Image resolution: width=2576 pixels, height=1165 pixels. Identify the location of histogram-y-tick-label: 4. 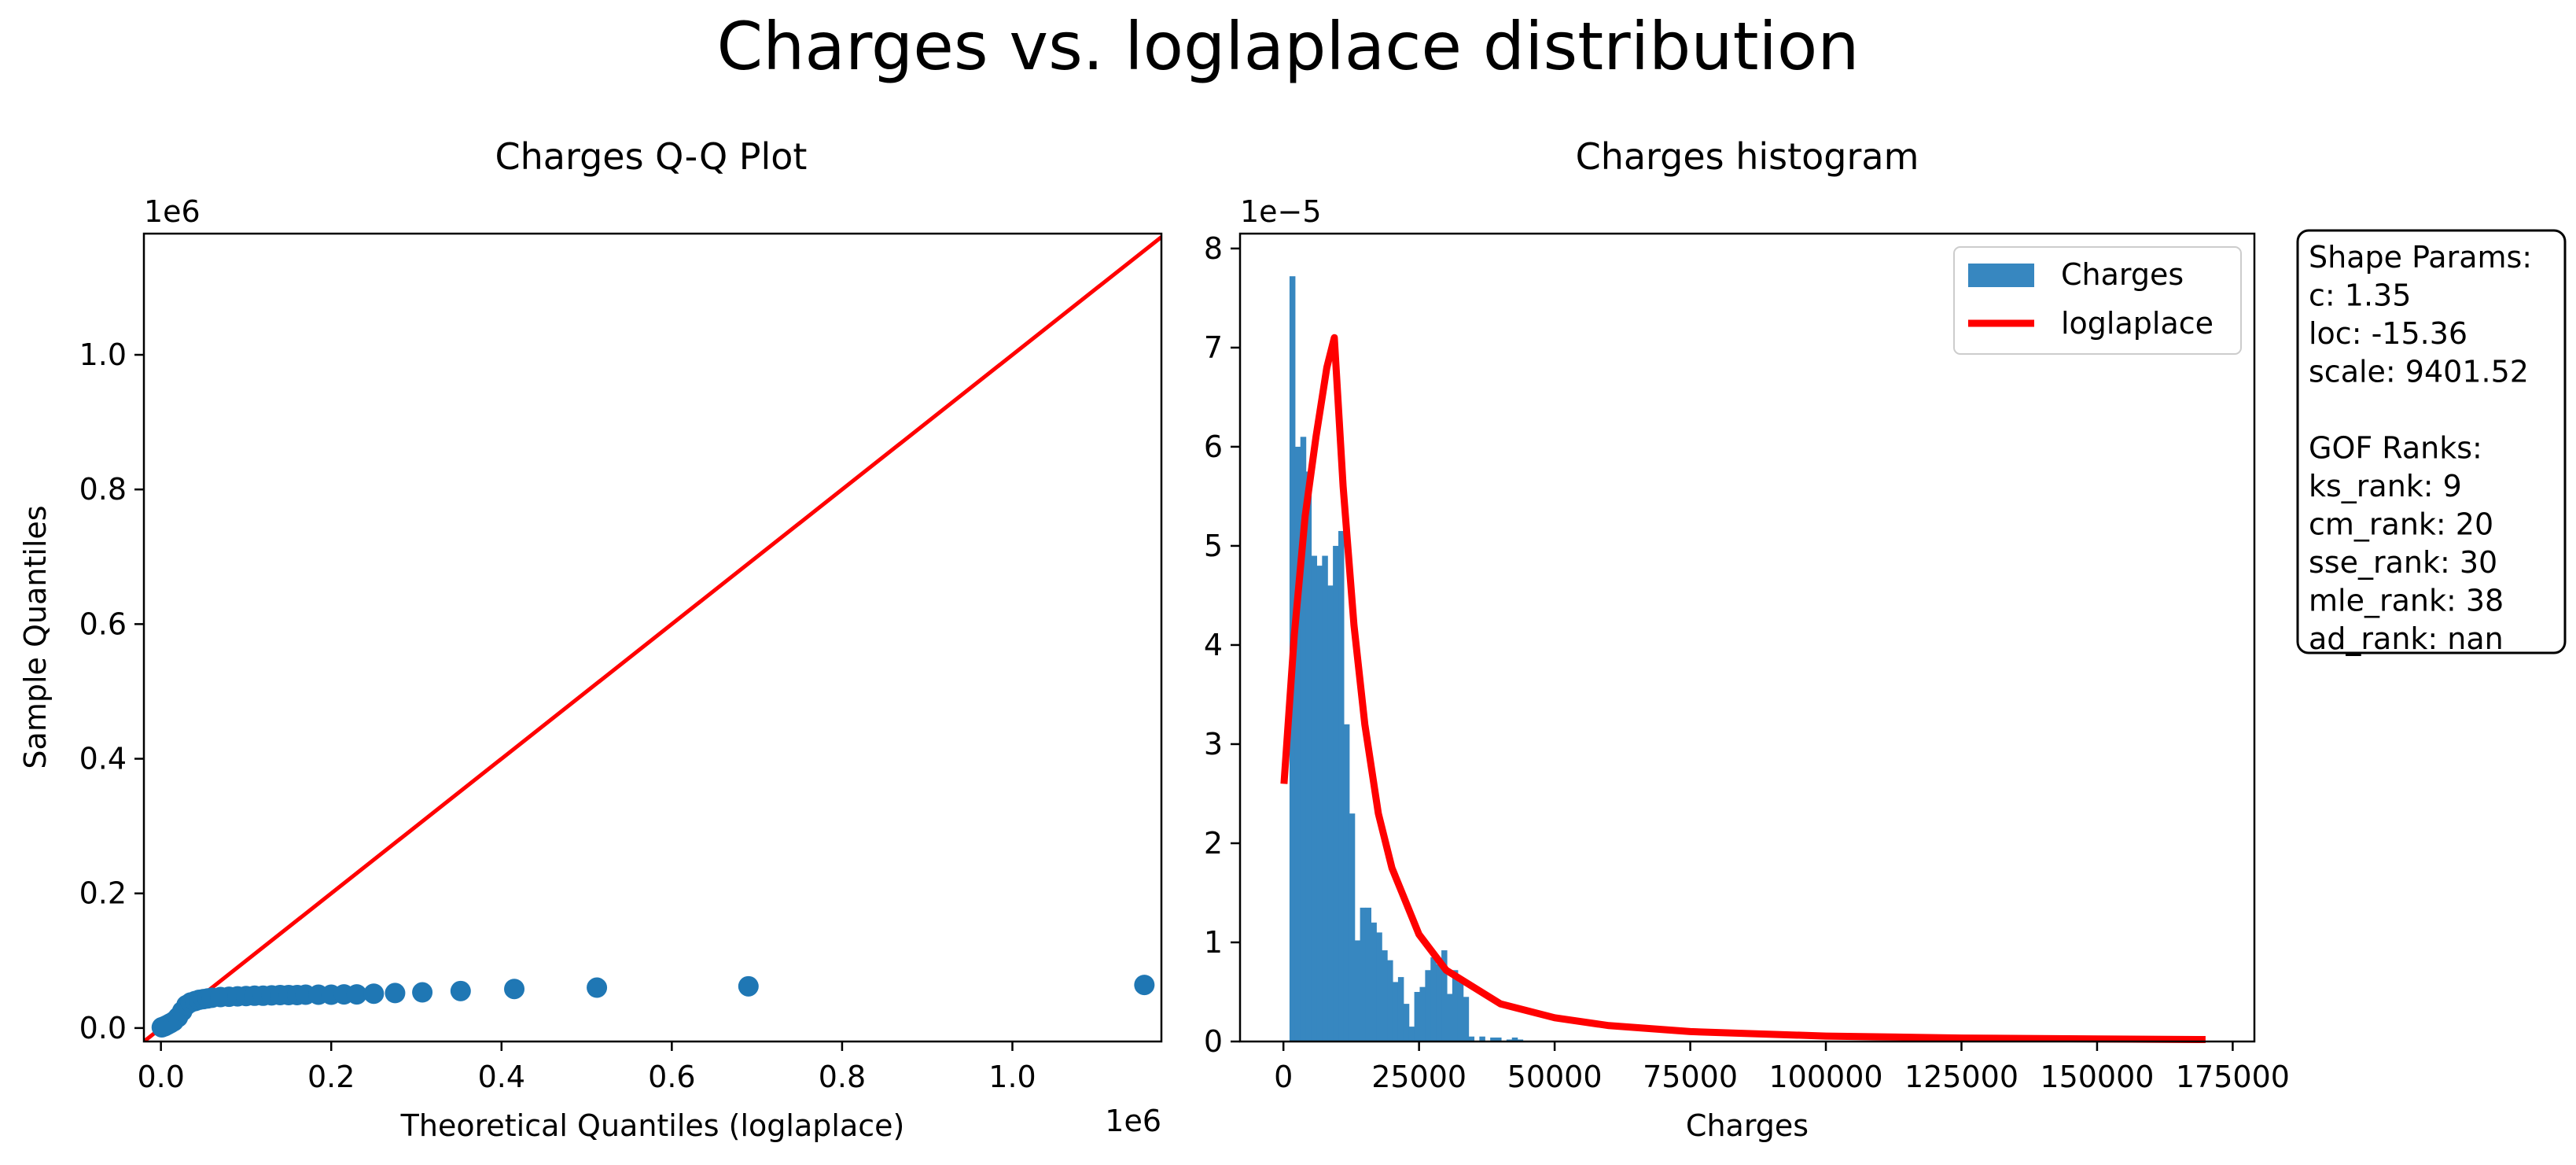
(1213, 645).